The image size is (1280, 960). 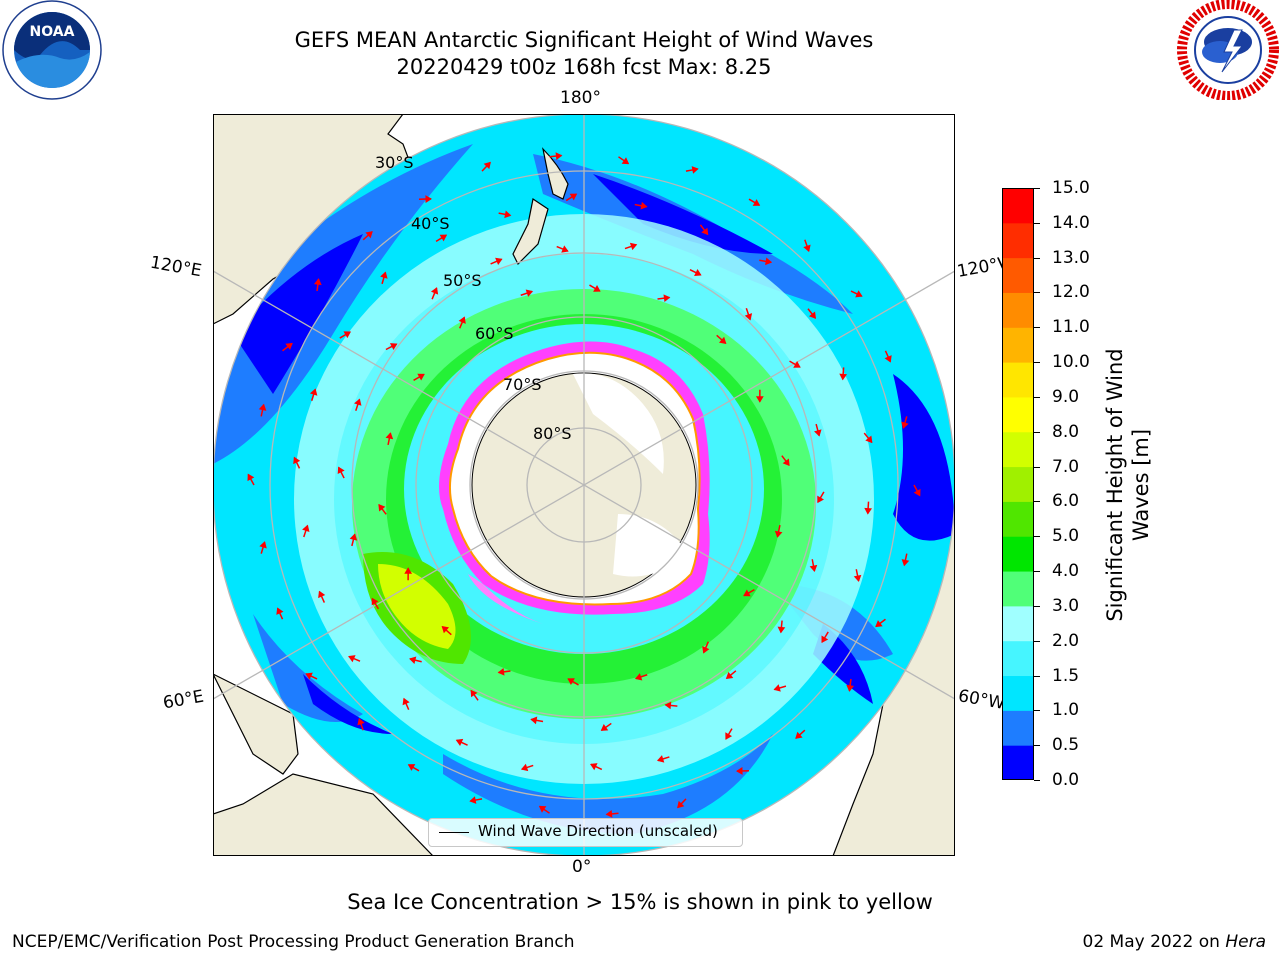 I want to click on colorbar-tick-label: 14.0, so click(x=1071, y=222).